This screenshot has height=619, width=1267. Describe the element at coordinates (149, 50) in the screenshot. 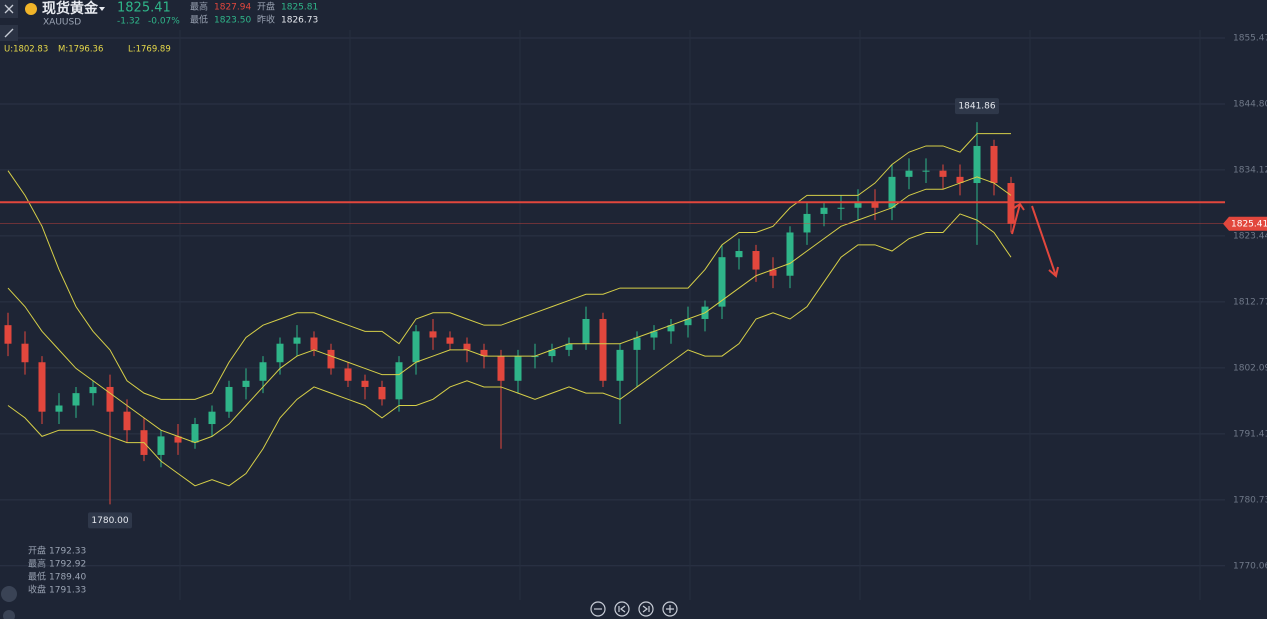

I see `indicator-lower: L:1769.89` at that location.